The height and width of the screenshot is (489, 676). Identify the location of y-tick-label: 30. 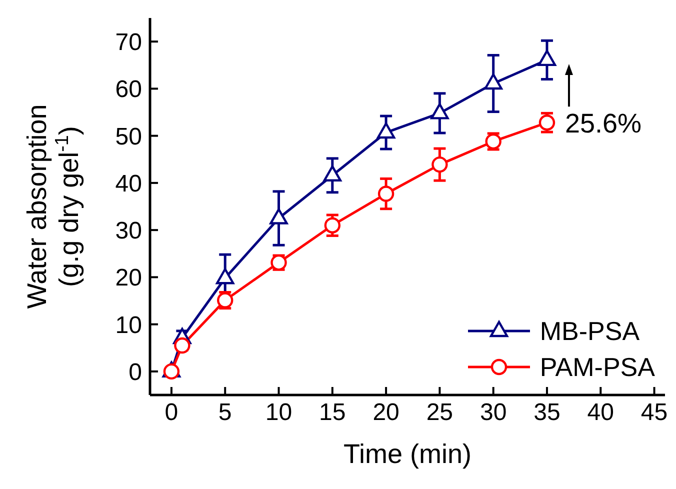
(128, 231).